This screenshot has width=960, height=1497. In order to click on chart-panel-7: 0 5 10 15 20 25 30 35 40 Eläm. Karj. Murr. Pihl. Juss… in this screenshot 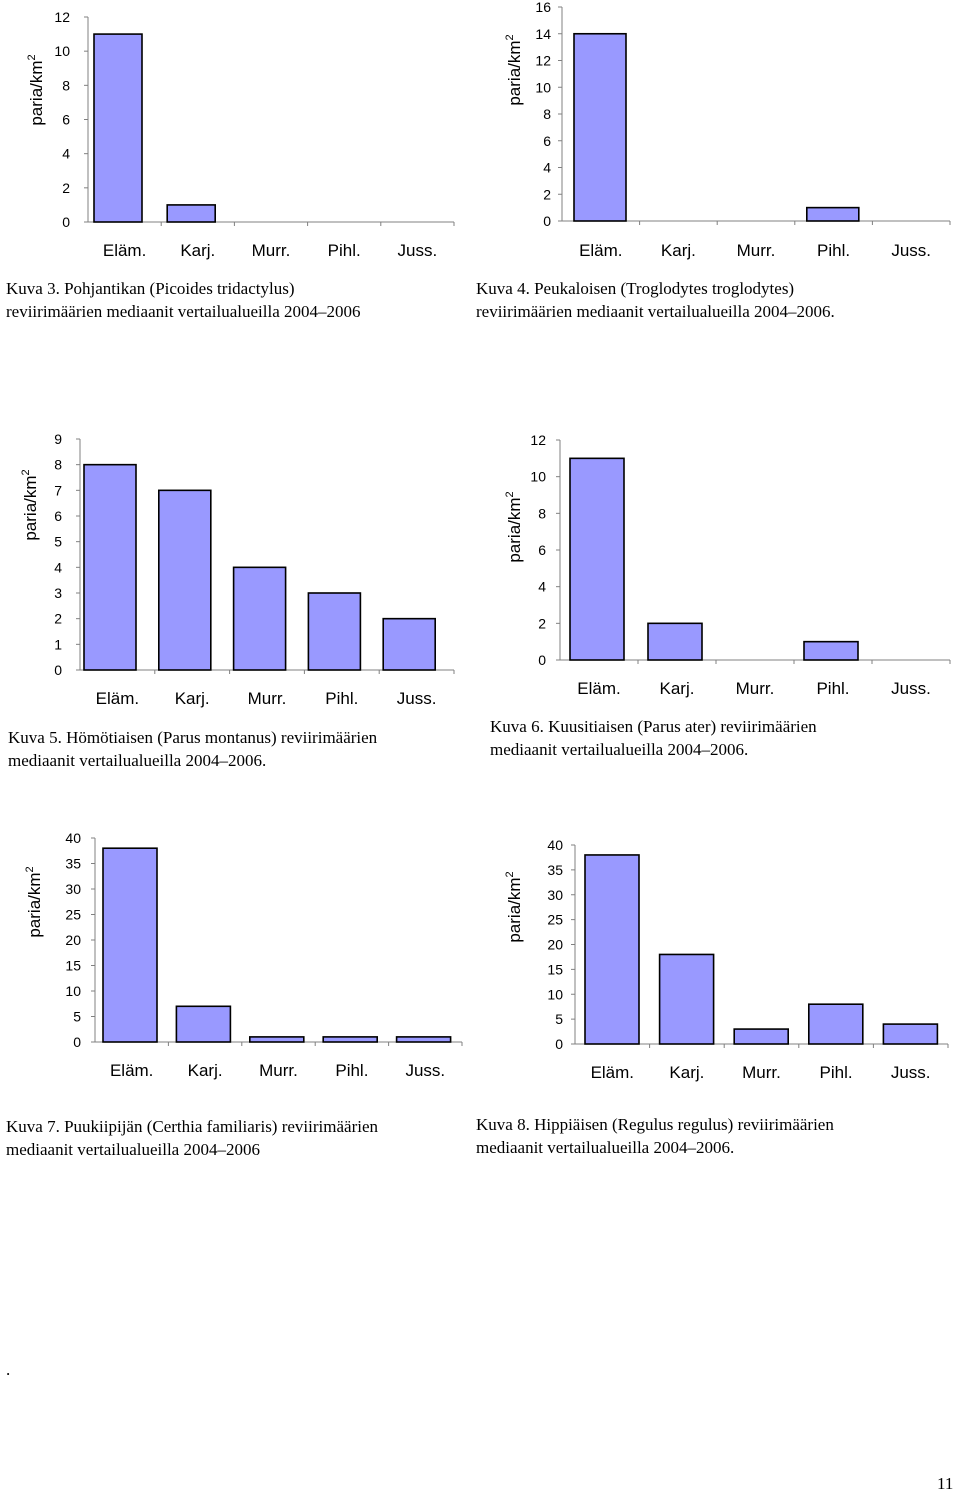, I will do `click(243, 955)`.